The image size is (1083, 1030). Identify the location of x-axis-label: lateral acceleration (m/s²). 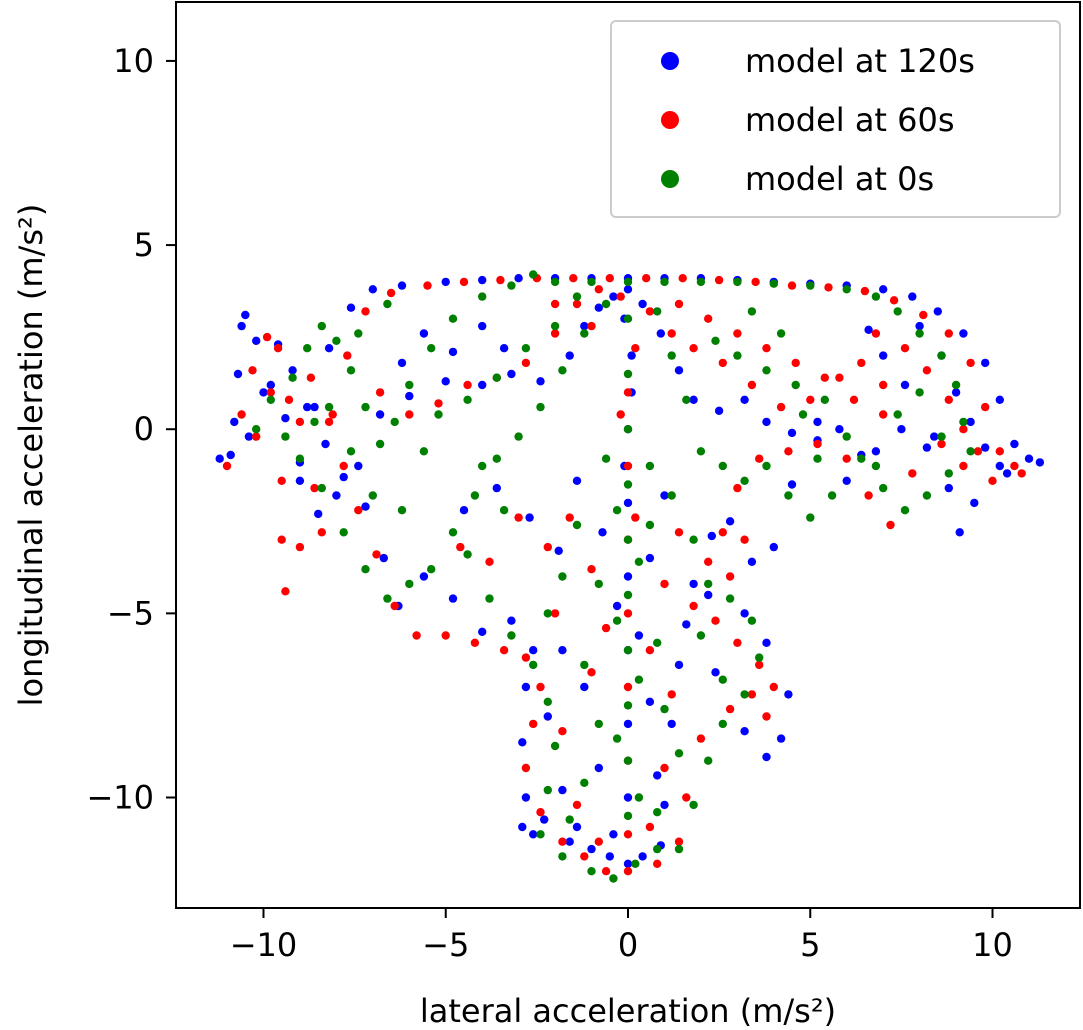
(628, 1011).